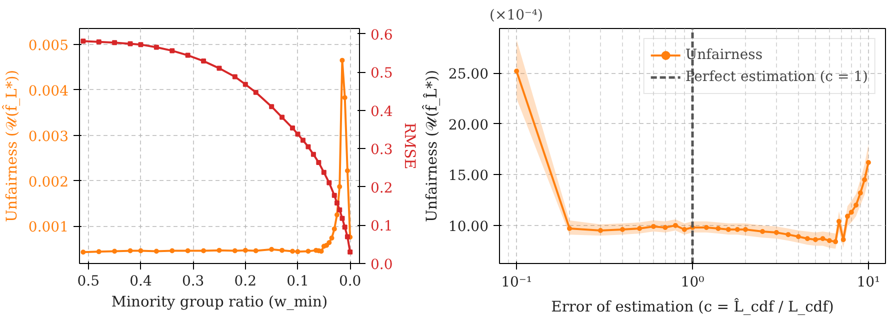 The height and width of the screenshot is (325, 895). I want to click on legend-label: Unfairness, so click(724, 55).